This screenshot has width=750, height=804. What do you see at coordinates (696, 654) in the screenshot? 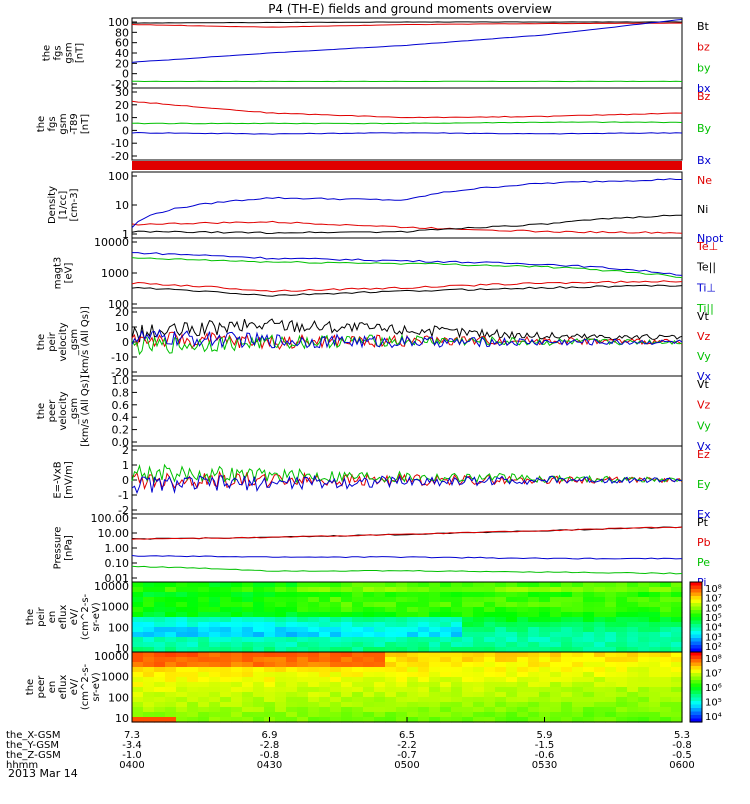
I see `colorbar-segment` at bounding box center [696, 654].